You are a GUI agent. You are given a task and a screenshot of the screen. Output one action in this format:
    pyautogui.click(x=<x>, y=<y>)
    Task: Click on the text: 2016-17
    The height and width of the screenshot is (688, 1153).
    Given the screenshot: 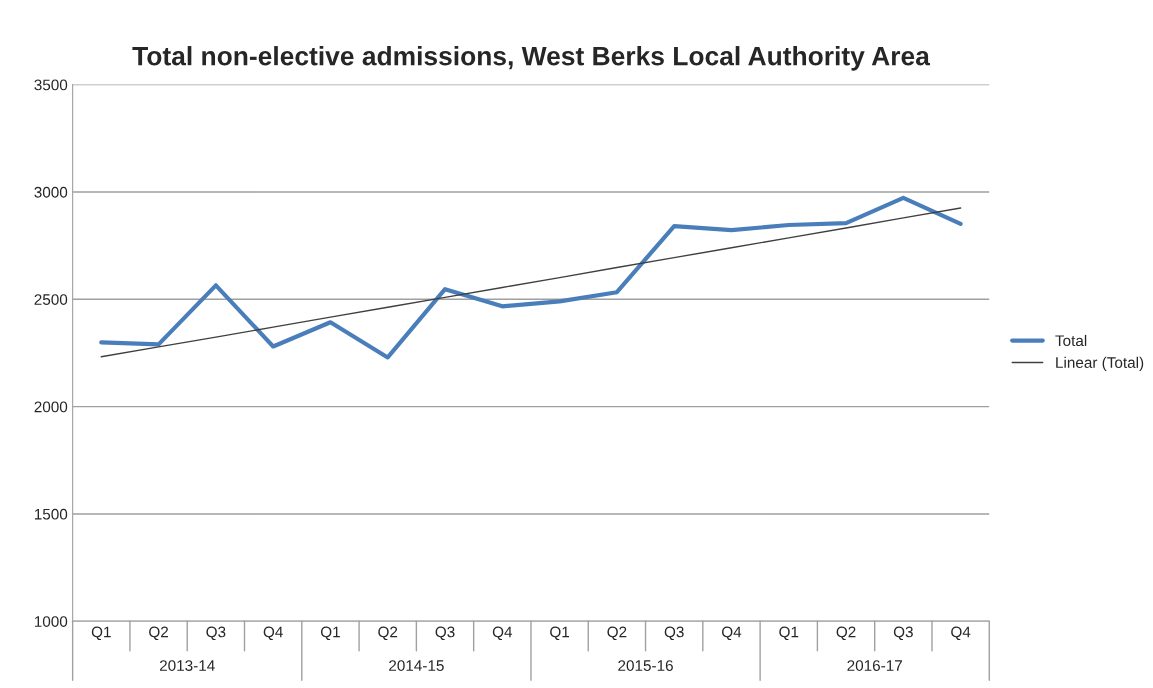 What is the action you would take?
    pyautogui.click(x=874, y=665)
    